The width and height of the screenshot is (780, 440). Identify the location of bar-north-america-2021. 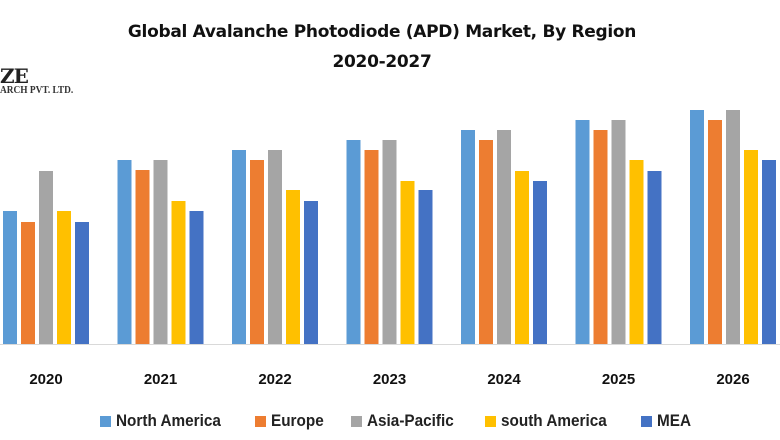
(124, 252).